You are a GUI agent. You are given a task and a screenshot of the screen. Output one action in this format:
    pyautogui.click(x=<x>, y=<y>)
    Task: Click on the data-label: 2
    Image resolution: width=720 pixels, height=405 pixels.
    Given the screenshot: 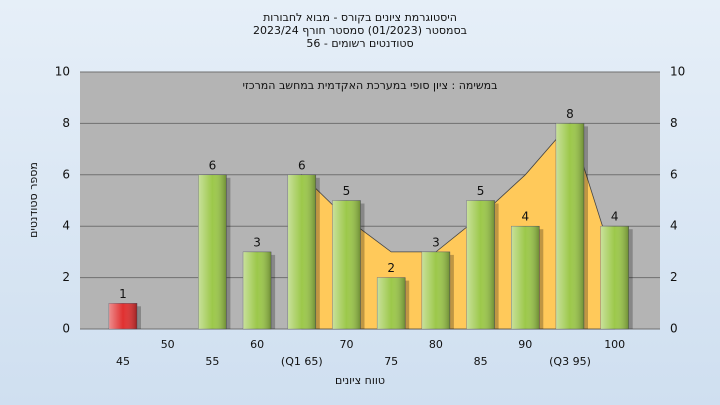 What is the action you would take?
    pyautogui.click(x=391, y=268)
    